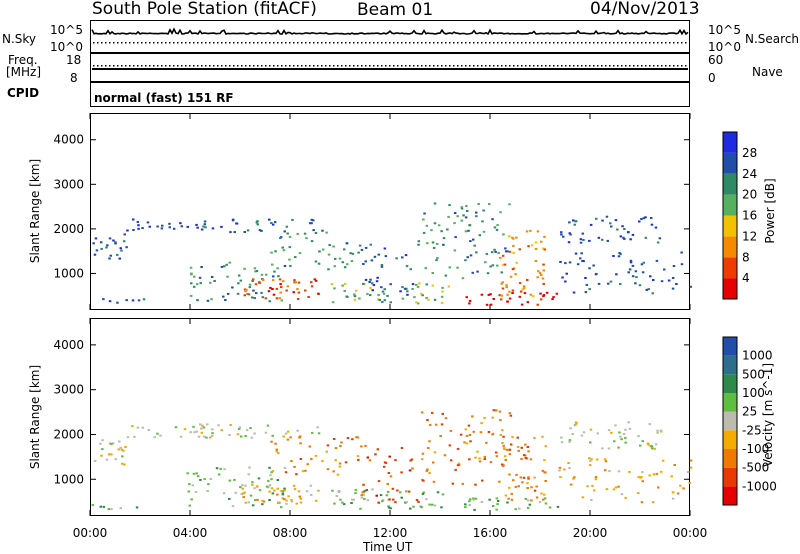 This screenshot has height=554, width=800. Describe the element at coordinates (767, 72) in the screenshot. I see `nave-label: Nave` at that location.